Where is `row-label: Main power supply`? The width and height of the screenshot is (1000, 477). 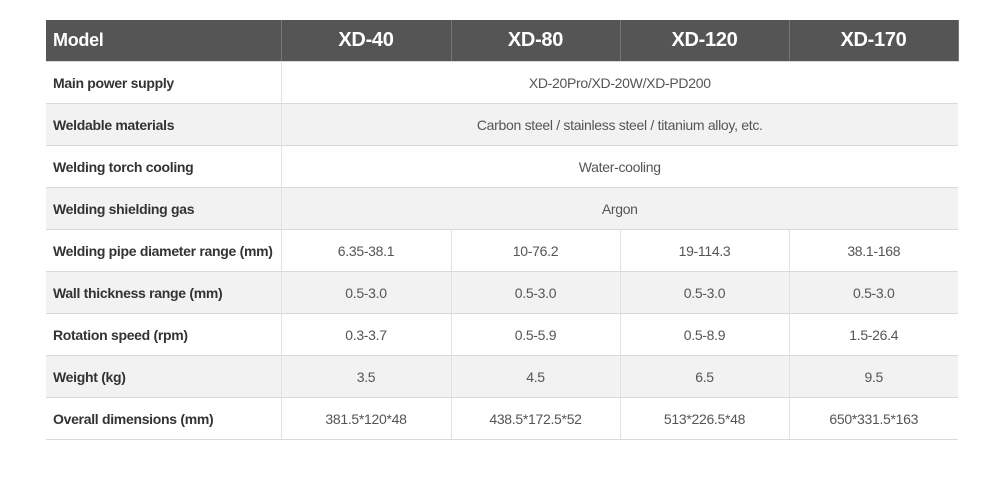
row-label: Main power supply is located at coordinates (163, 82).